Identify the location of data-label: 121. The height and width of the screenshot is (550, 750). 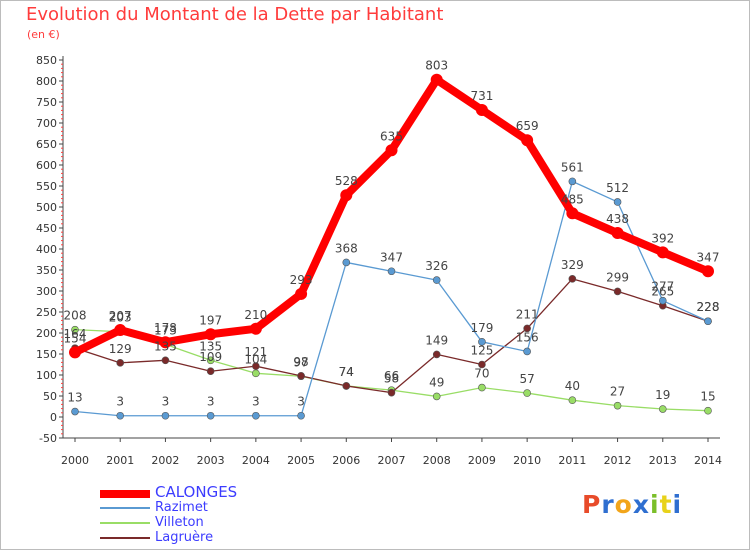
(255, 352).